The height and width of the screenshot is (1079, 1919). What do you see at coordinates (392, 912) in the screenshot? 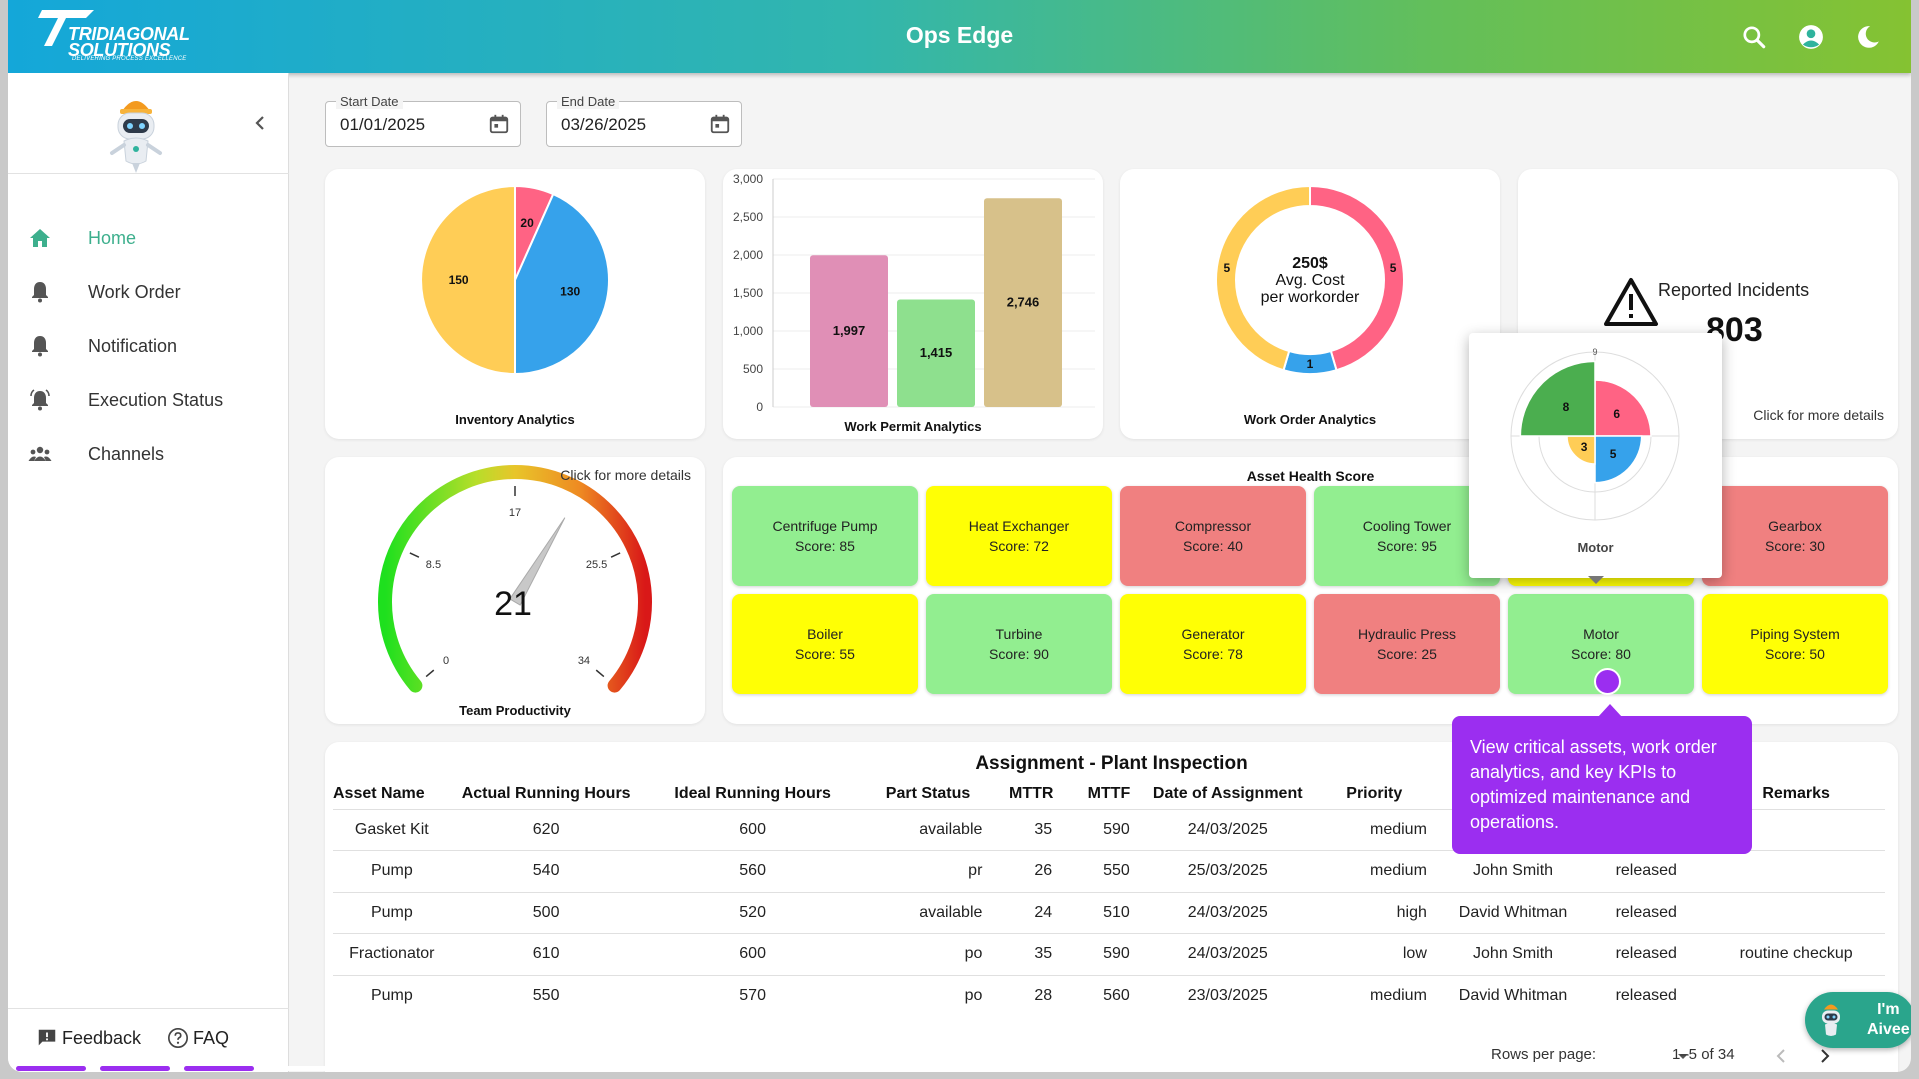
I see `table-cell: Pump` at bounding box center [392, 912].